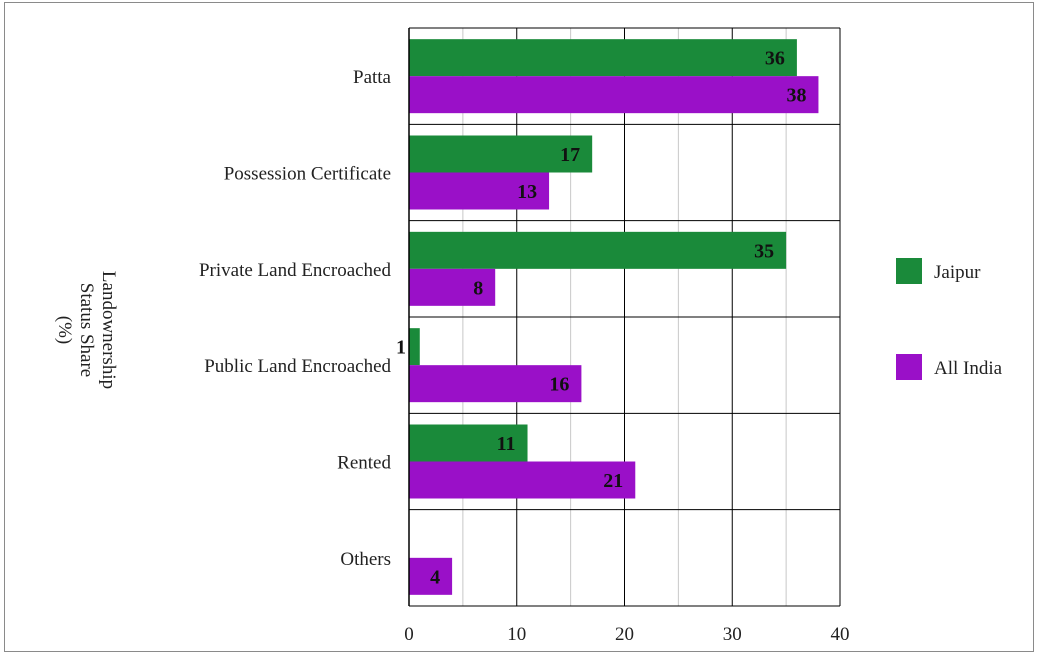  I want to click on x-tick-label: 10, so click(516, 634).